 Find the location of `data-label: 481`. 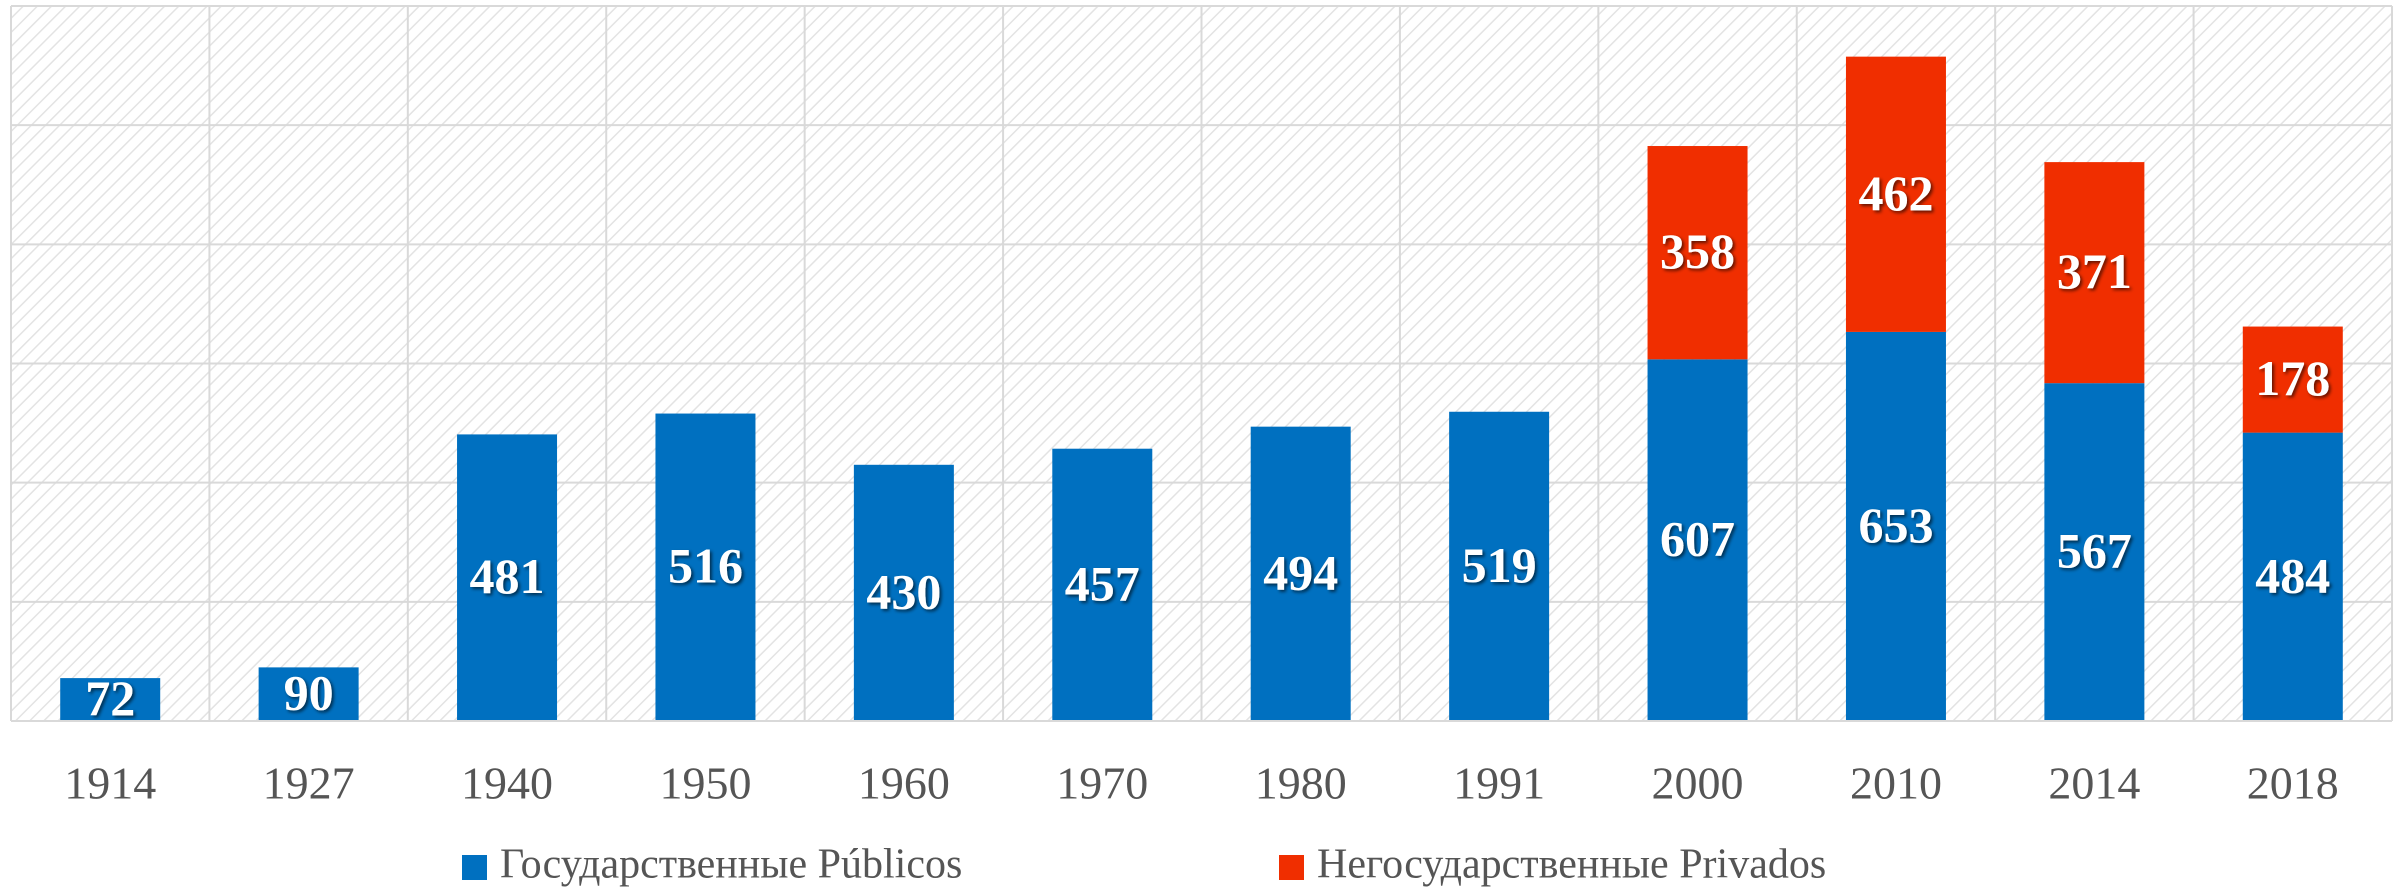

data-label: 481 is located at coordinates (507, 576).